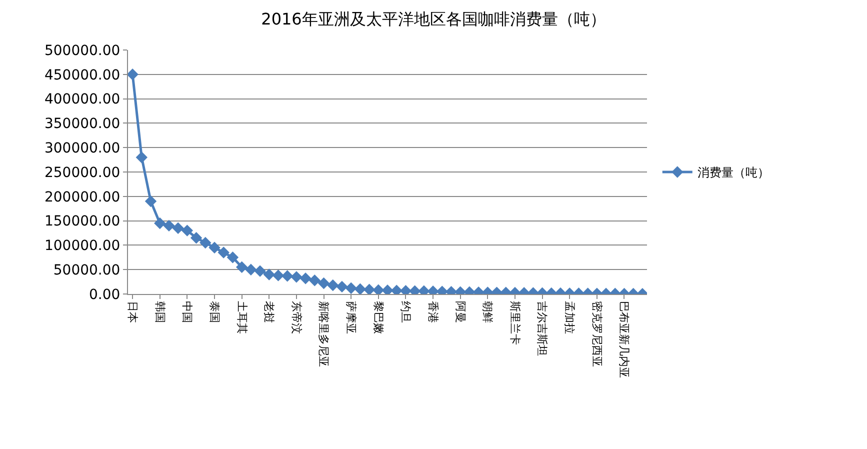  Describe the element at coordinates (351, 317) in the screenshot. I see `x-tick-label: 萨摩亚` at that location.